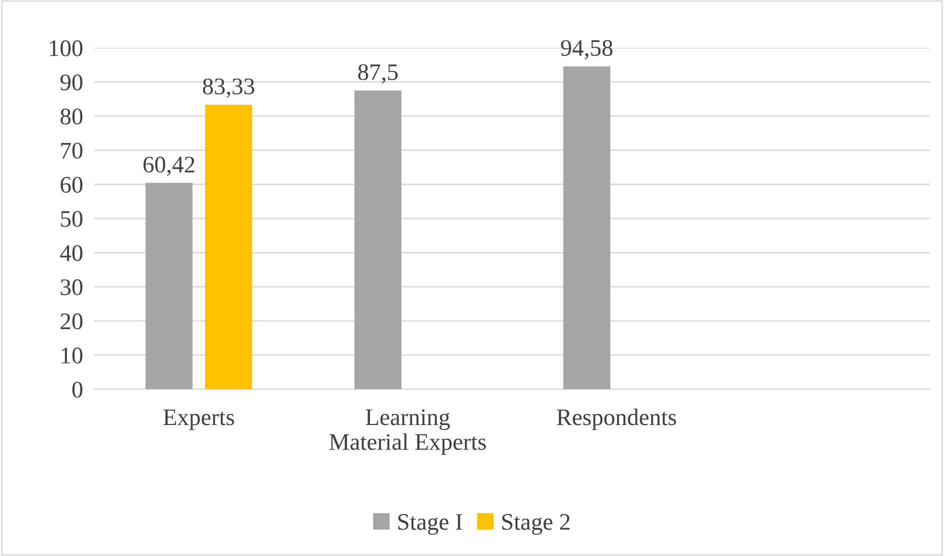 The image size is (944, 556). Describe the element at coordinates (430, 524) in the screenshot. I see `legend-label: Stage I` at that location.